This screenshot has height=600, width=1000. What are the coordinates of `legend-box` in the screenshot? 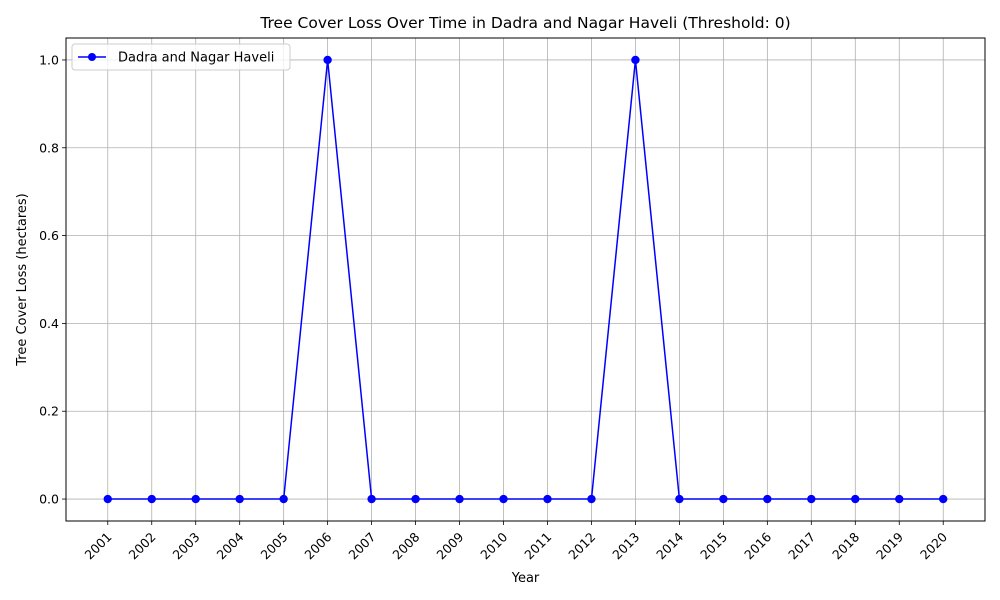 It's located at (181, 57).